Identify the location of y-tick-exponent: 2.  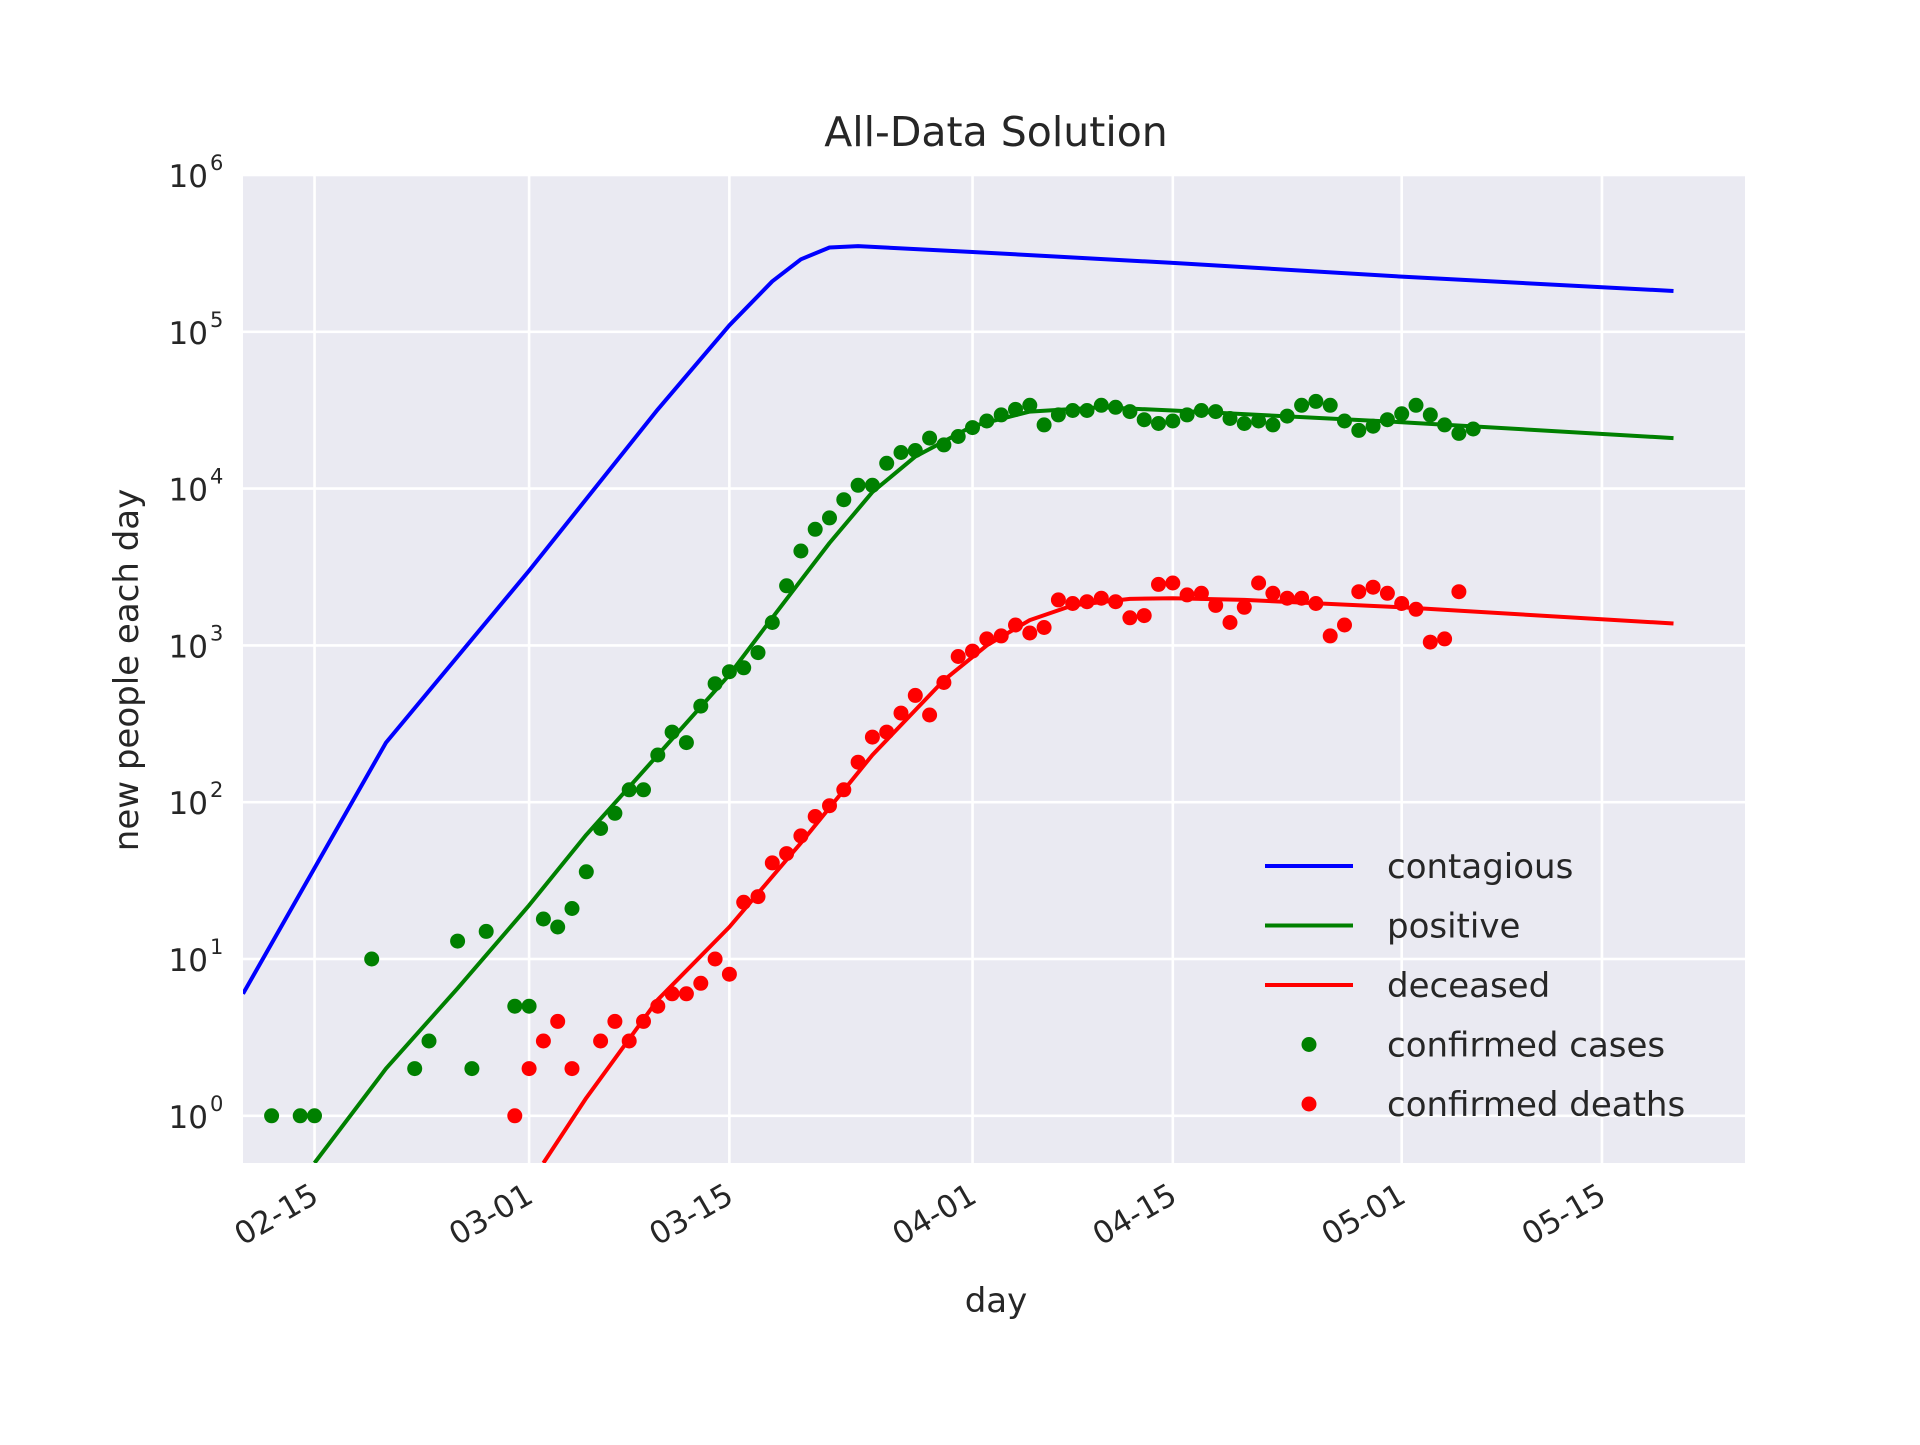
(216, 790).